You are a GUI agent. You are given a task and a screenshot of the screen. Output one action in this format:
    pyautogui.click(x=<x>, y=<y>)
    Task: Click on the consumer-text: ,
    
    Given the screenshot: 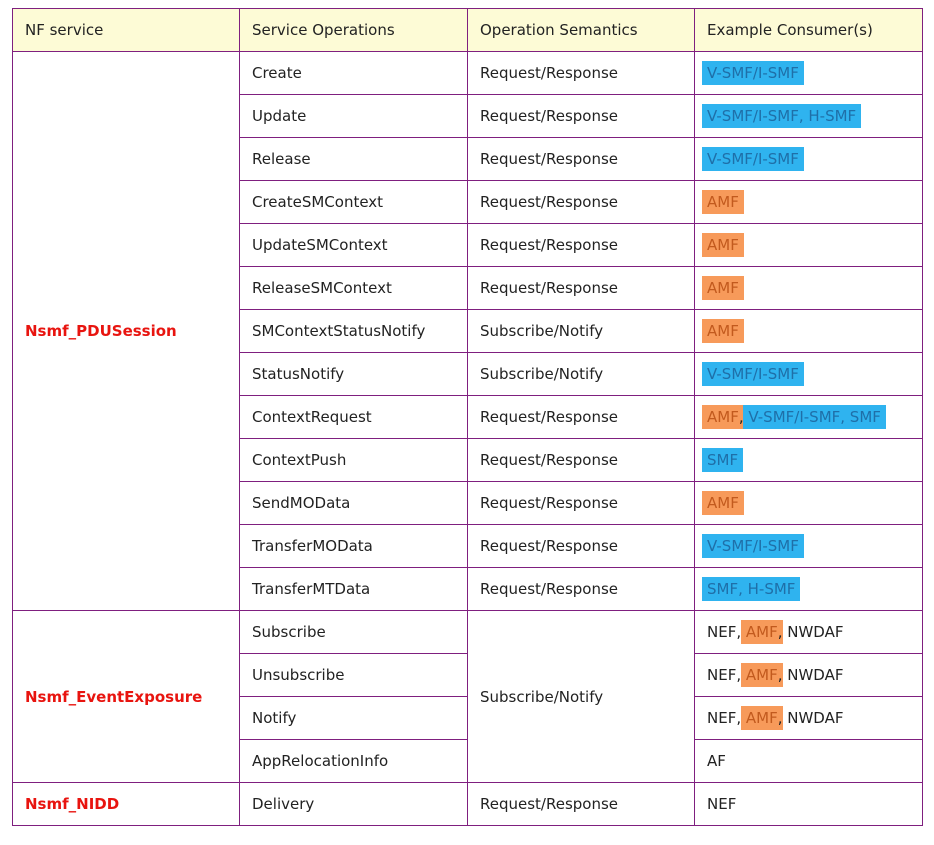 What is the action you would take?
    pyautogui.click(x=741, y=417)
    